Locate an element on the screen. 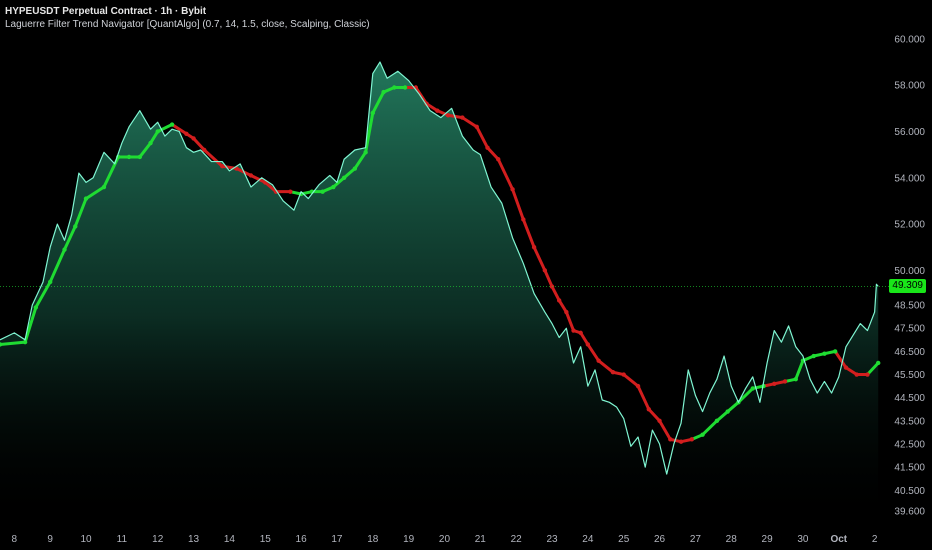 This screenshot has height=550, width=932. y-axis-tick-label: 50.000 is located at coordinates (909, 271).